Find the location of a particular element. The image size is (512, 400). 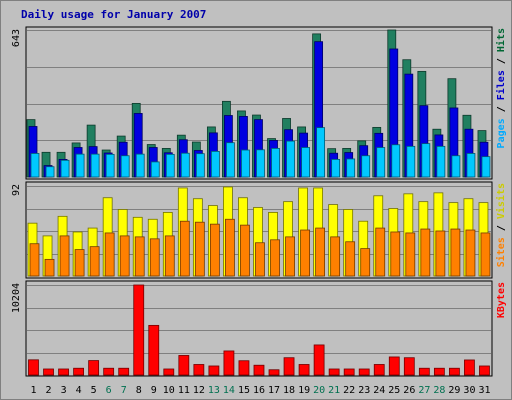

axis-label-part: Sites is located at coordinates (501, 252).